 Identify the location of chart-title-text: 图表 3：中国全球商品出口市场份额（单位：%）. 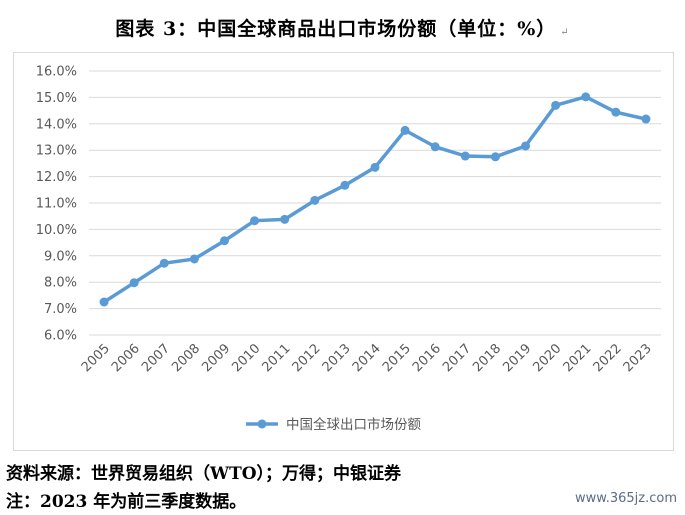
(336, 29).